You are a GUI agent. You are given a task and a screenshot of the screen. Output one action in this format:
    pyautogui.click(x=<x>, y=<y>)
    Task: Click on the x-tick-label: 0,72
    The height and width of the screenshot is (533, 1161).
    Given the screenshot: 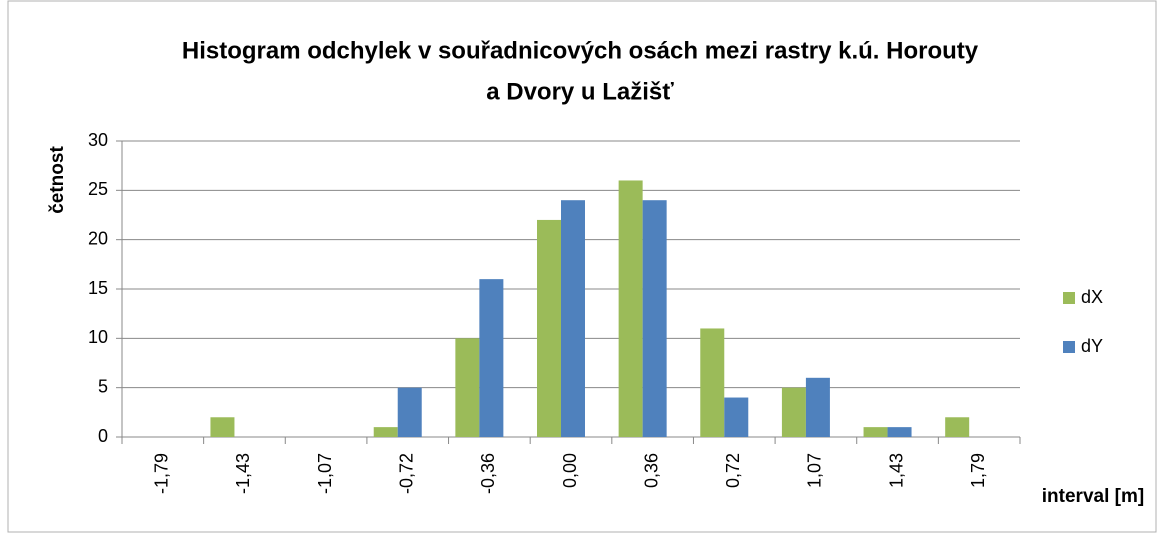 What is the action you would take?
    pyautogui.click(x=733, y=470)
    